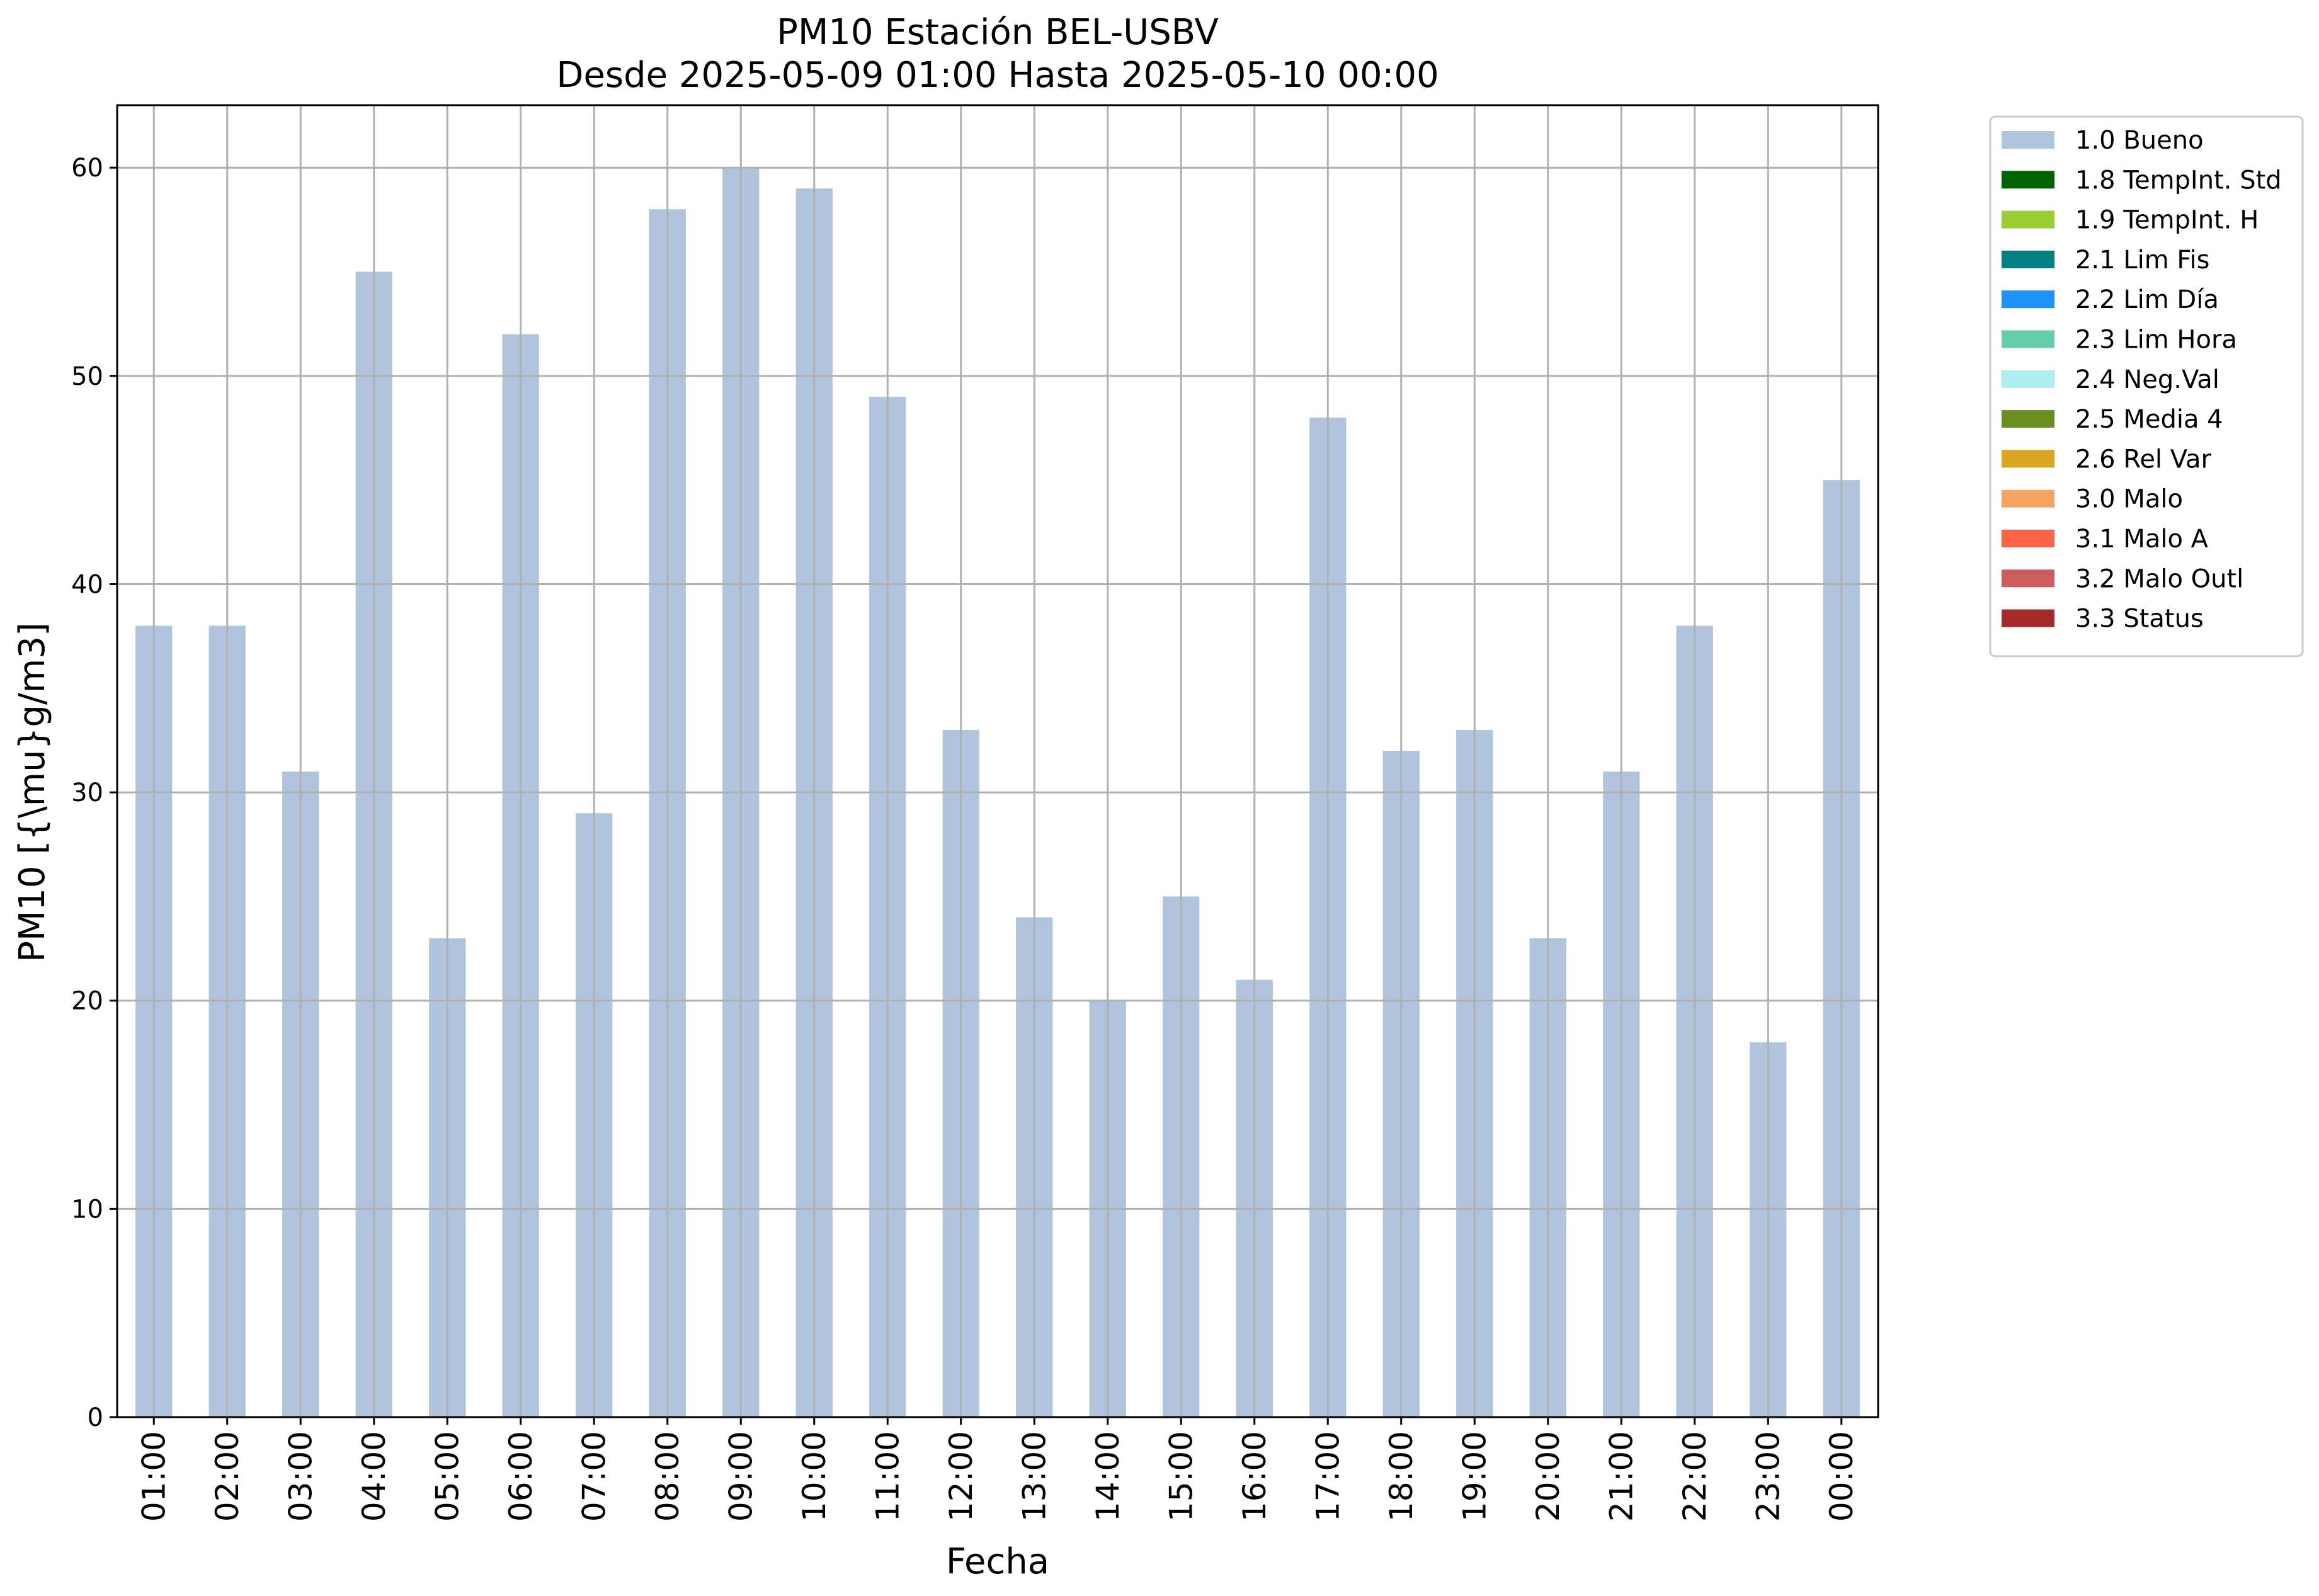 Image resolution: width=2319 pixels, height=1596 pixels. What do you see at coordinates (1695, 1476) in the screenshot?
I see `x-tick-label: 22:00` at bounding box center [1695, 1476].